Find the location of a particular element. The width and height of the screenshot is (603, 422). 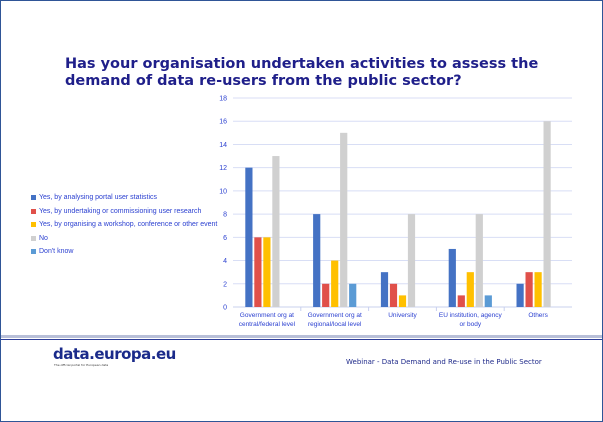

logo-tagline: The official portal for European data is located at coordinates (81, 365).